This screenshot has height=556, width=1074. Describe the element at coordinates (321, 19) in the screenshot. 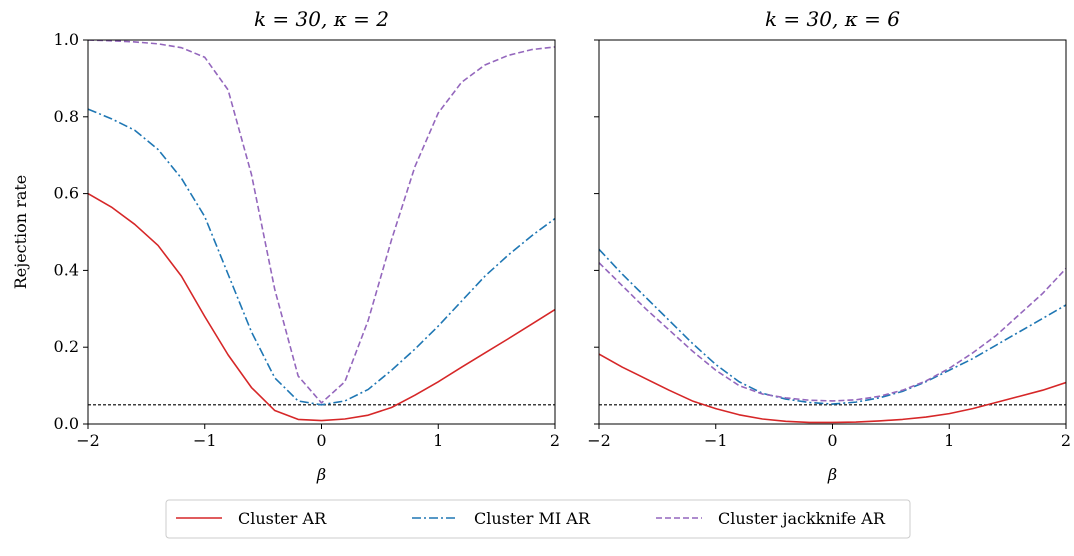

I see `panel-title: k = 30, κ = 2` at that location.